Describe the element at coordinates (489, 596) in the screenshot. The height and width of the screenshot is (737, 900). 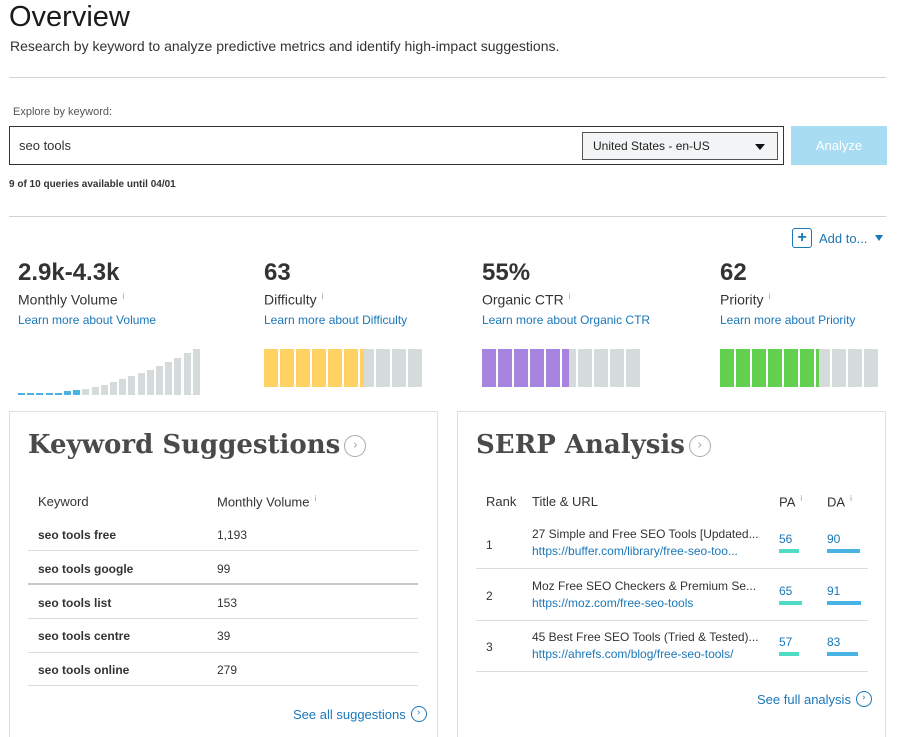
I see `serp-rank: 2` at that location.